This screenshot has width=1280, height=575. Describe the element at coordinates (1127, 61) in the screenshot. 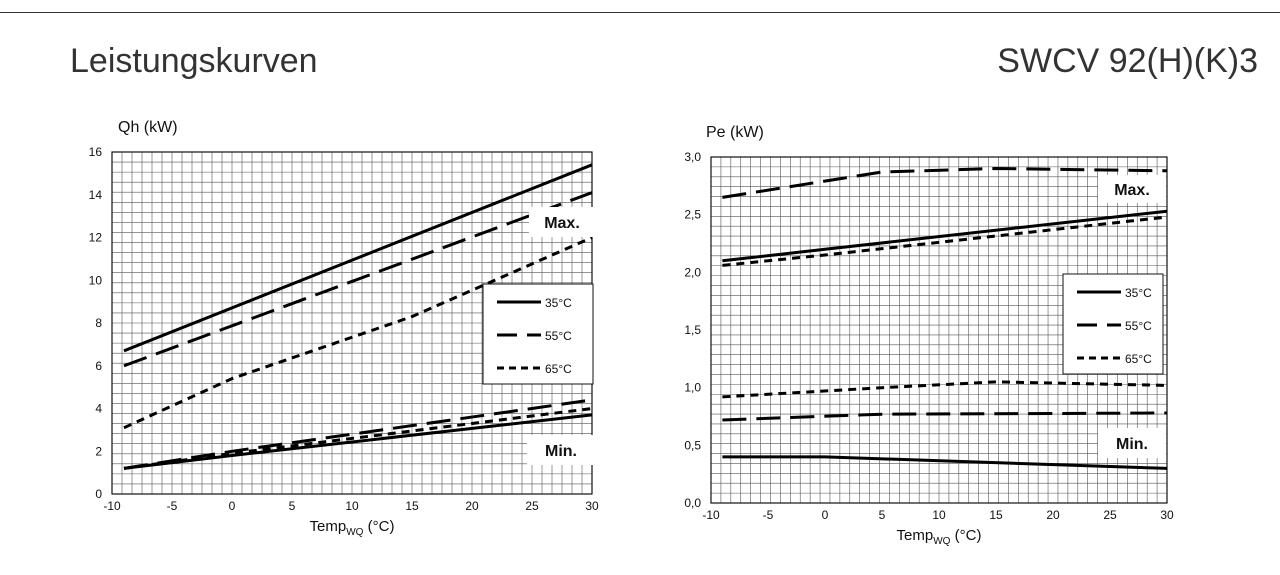

I see `model-title: SWCV 92(H)(K)3` at that location.